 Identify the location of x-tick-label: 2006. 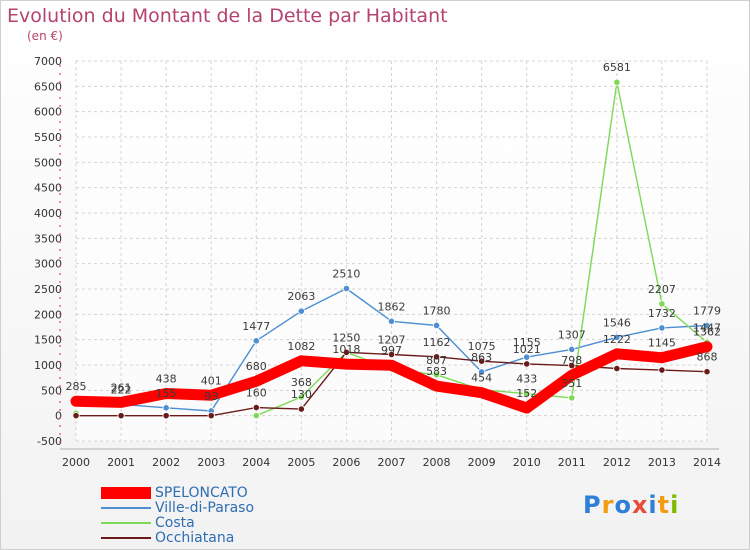
(346, 462).